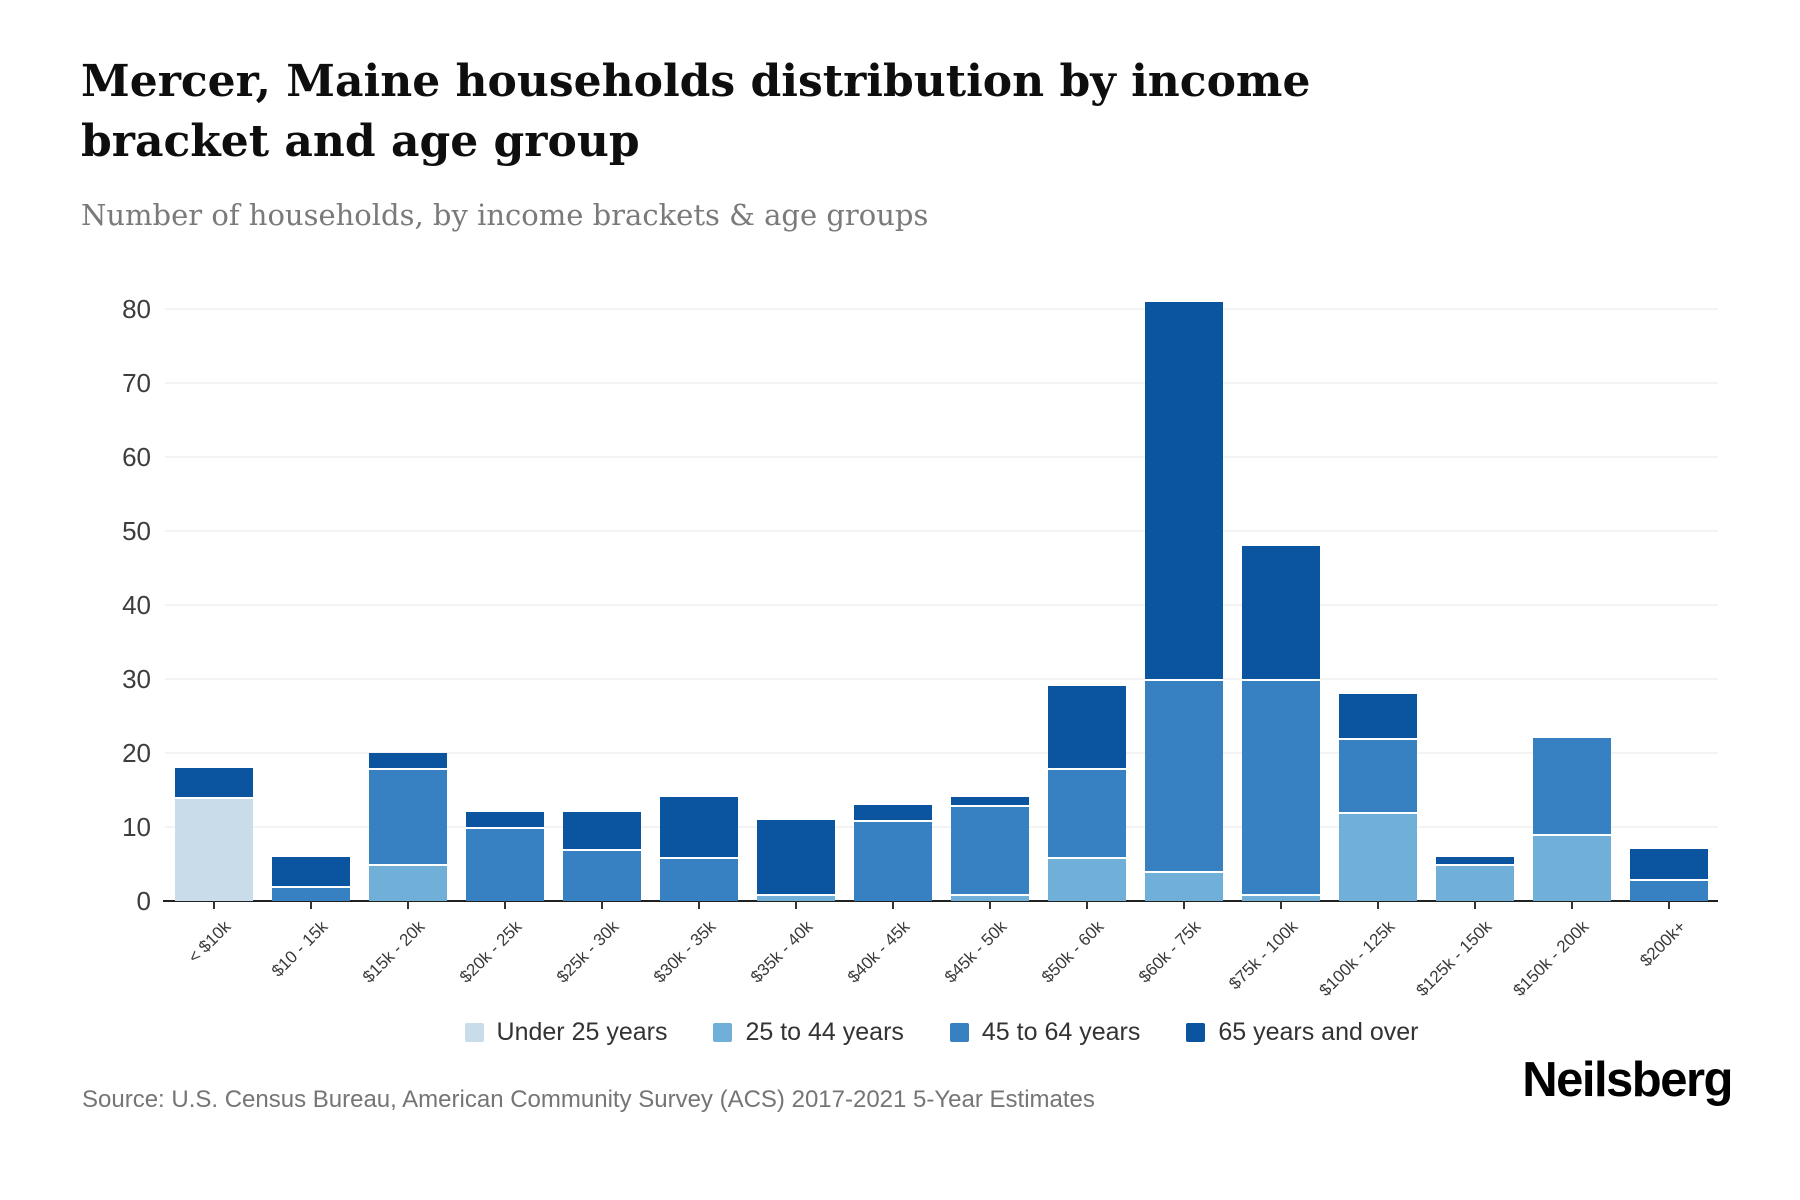  I want to click on y-tick-label: 20, so click(136, 753).